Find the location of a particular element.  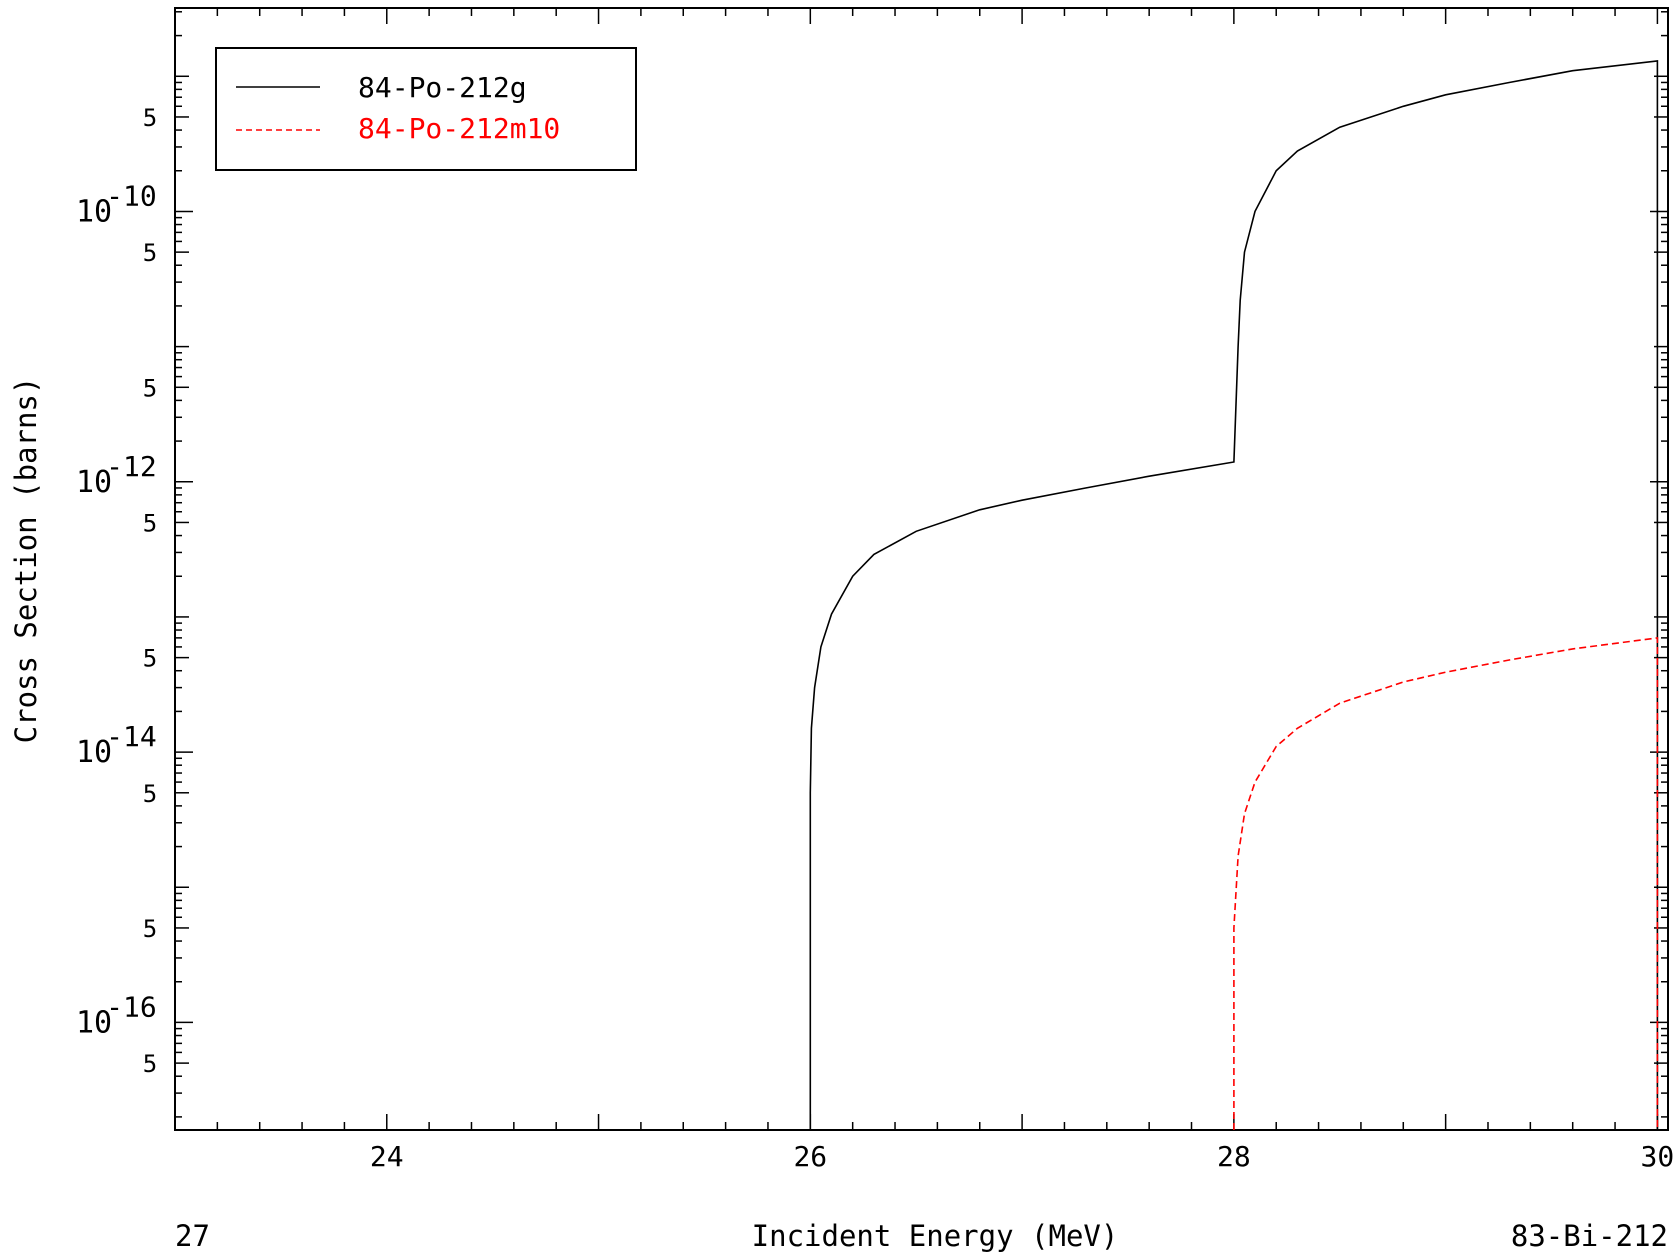

x-axis-label: Incident Energy (MeV) is located at coordinates (935, 1236).